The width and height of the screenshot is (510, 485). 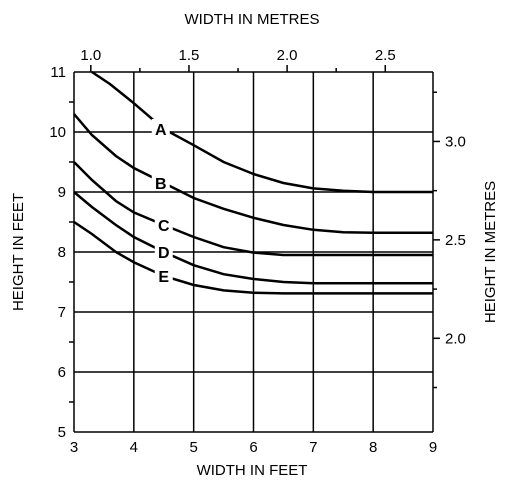 I want to click on right-axis-title: HEIGHT IN METRES, so click(x=490, y=252).